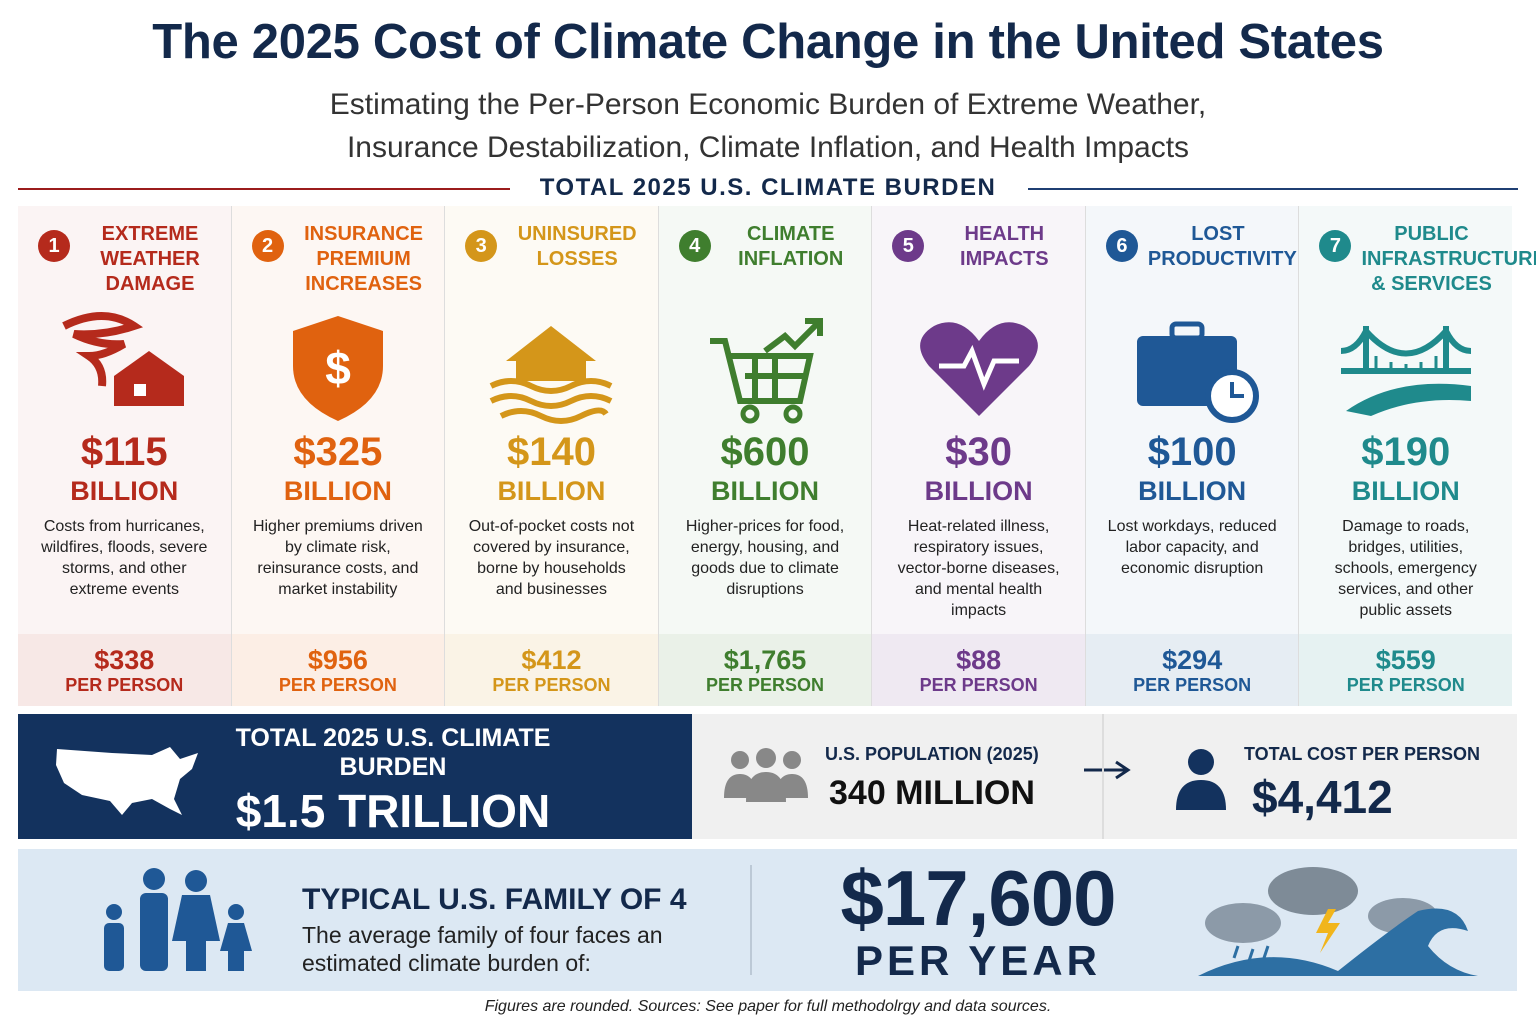 This screenshot has height=1024, width=1536. Describe the element at coordinates (337, 659) in the screenshot. I see `per-person-value: $956` at that location.